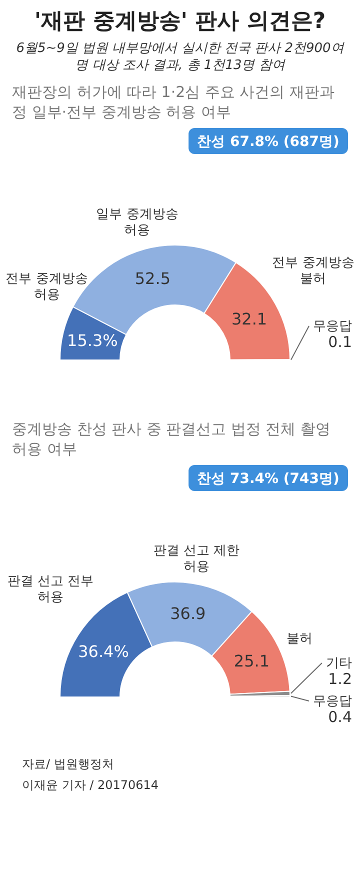 Image resolution: width=360 pixels, height=889 pixels. What do you see at coordinates (50, 590) in the screenshot?
I see `slice-label: 판결 선고 전부 허용` at bounding box center [50, 590].